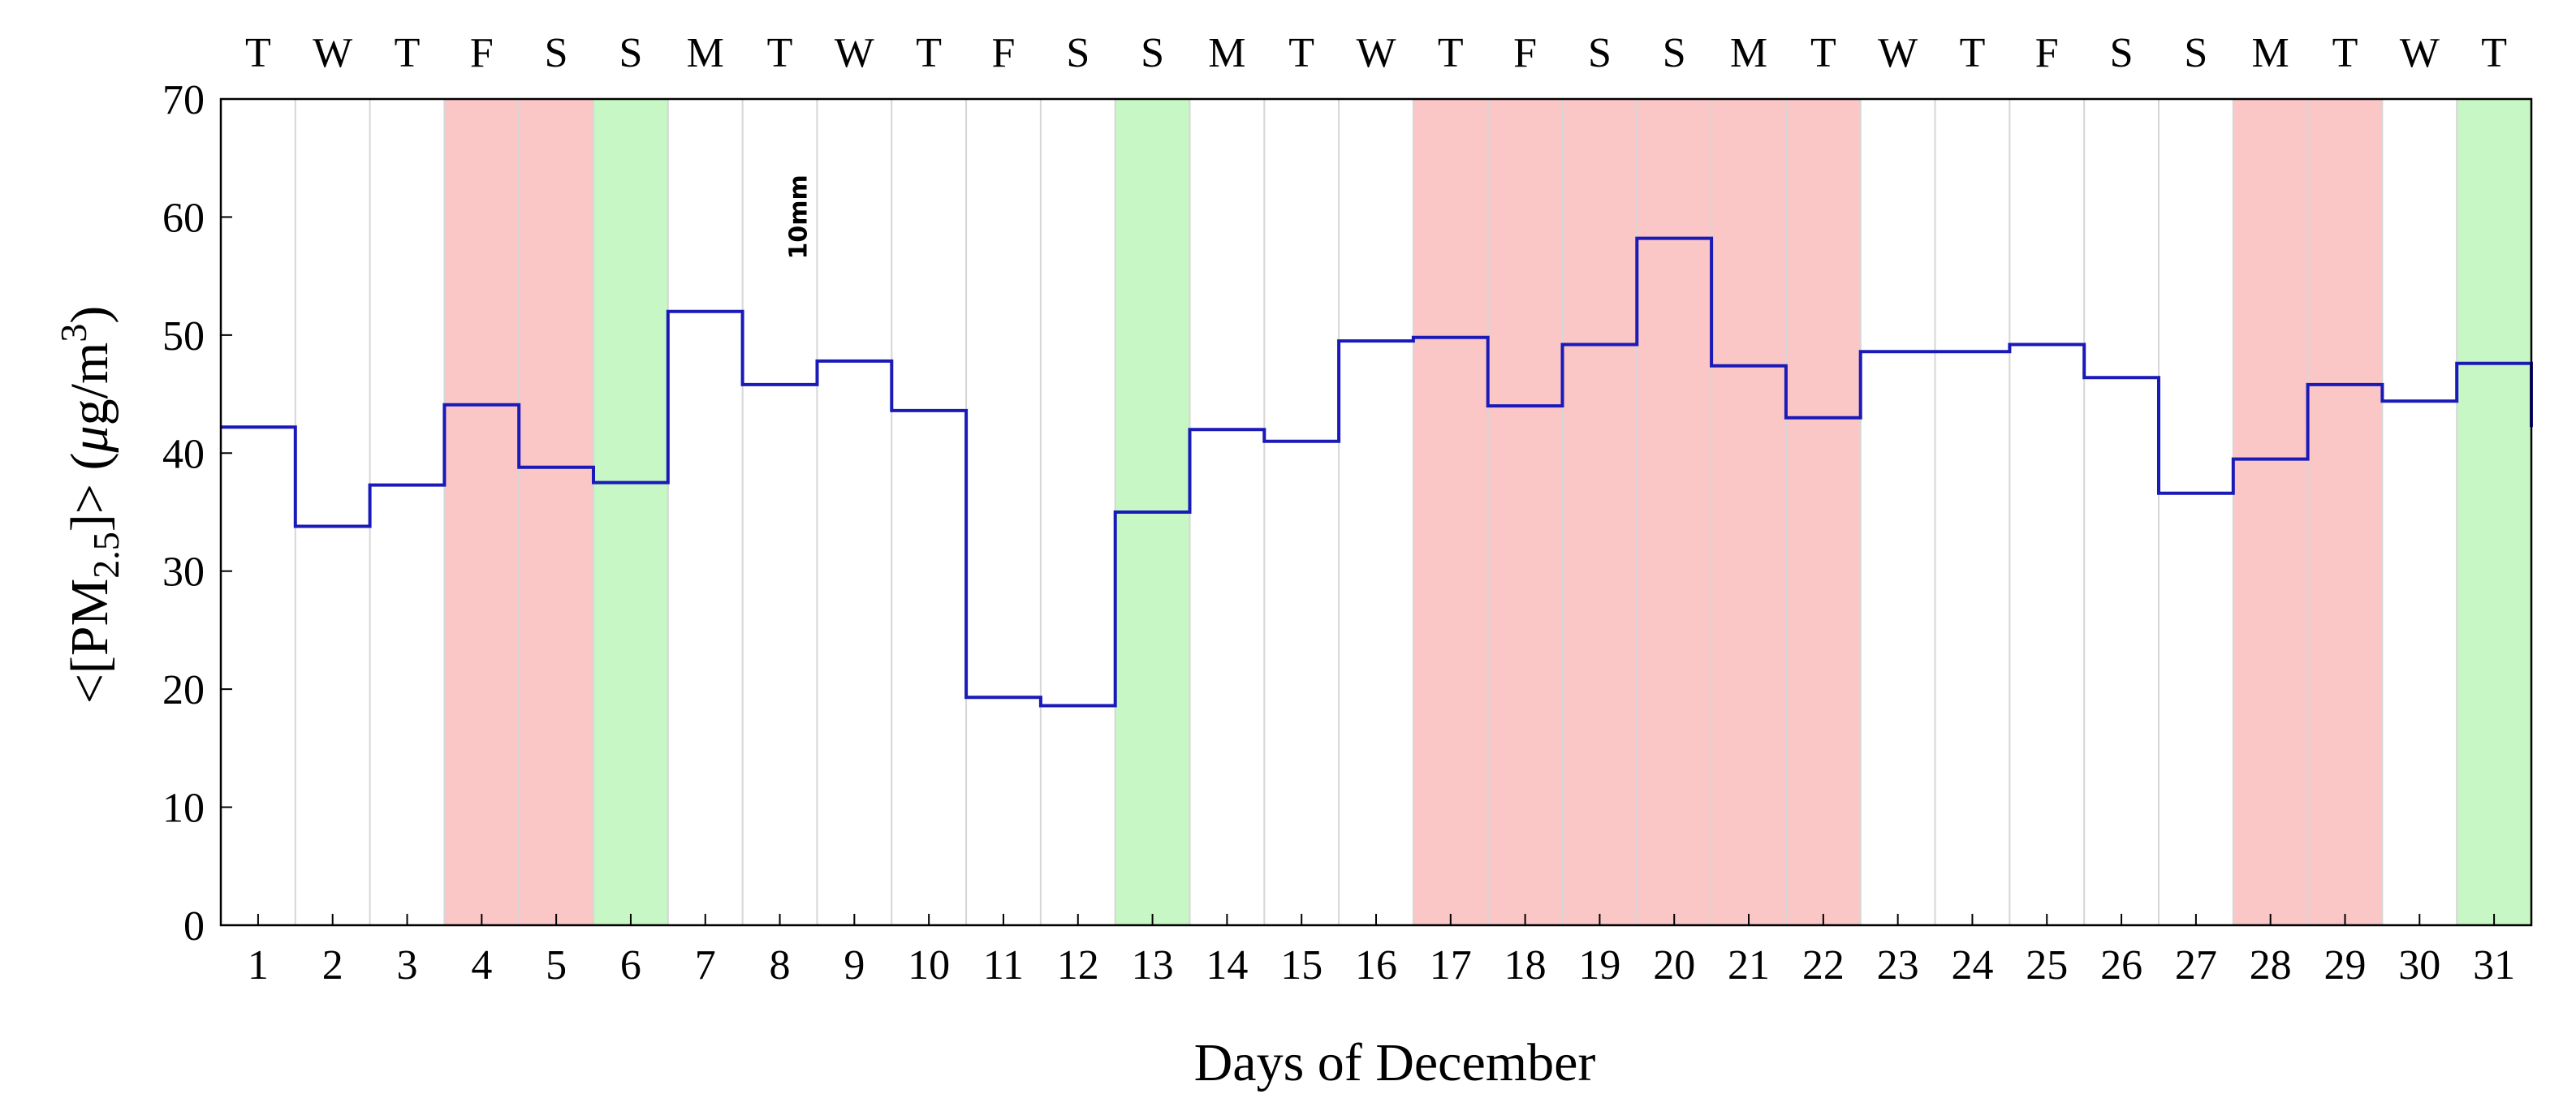 The height and width of the screenshot is (1107, 2576). I want to click on y-tick-label: 30, so click(183, 572).